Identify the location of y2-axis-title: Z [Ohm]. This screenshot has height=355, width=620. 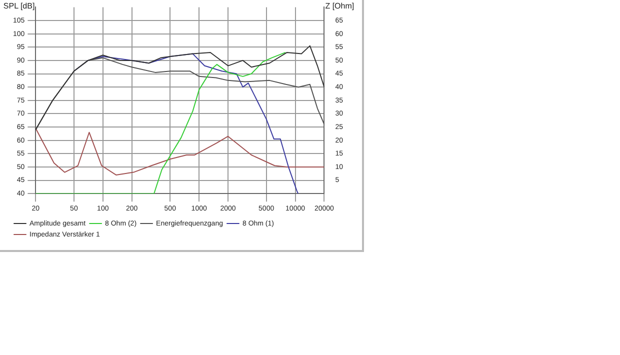
(339, 5).